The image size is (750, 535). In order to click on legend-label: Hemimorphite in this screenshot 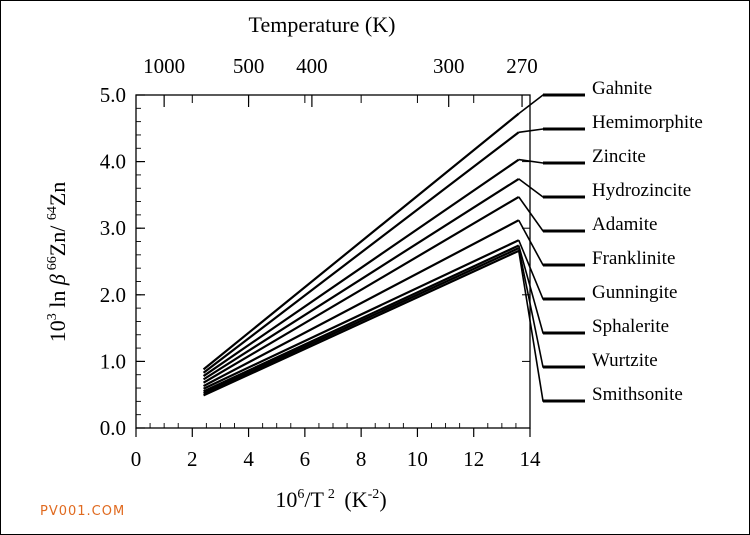, I will do `click(647, 122)`.